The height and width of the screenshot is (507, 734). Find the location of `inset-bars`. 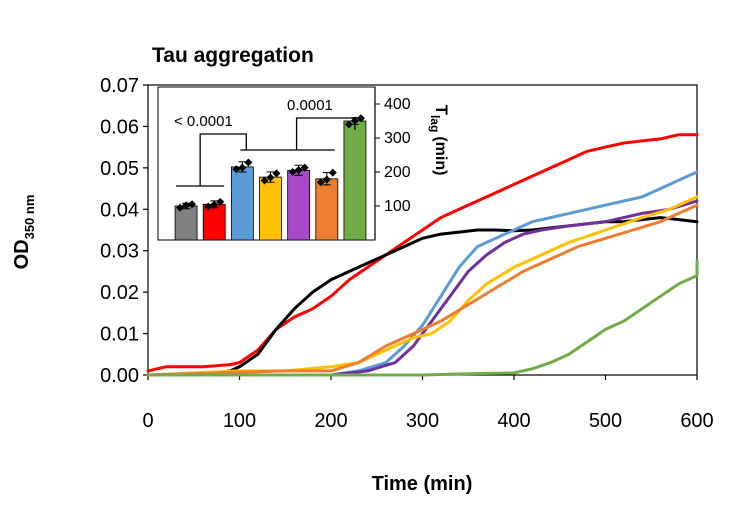

inset-bars is located at coordinates (266, 163).